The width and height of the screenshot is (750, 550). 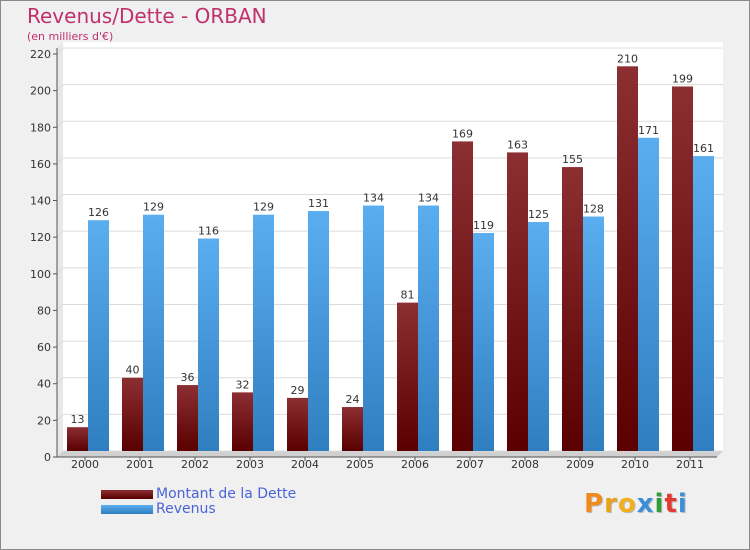 What do you see at coordinates (517, 144) in the screenshot?
I see `data-label-dette: 163` at bounding box center [517, 144].